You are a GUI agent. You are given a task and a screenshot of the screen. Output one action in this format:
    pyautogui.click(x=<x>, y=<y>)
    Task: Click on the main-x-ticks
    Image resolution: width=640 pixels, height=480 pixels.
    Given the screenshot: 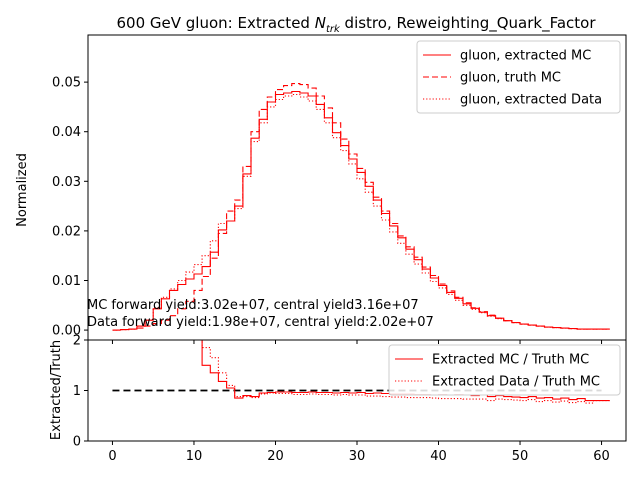 What is the action you would take?
    pyautogui.click(x=357, y=342)
    